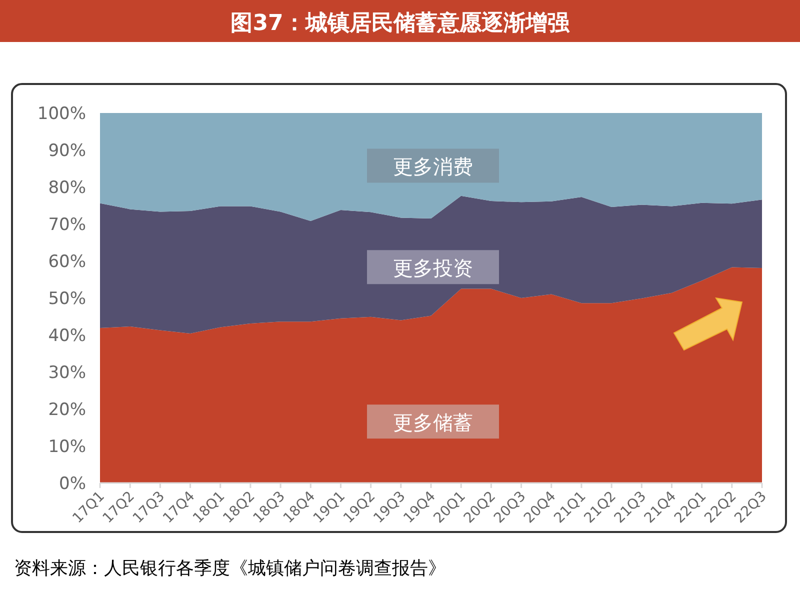 This screenshot has width=800, height=592. I want to click on series-label: 更多投资, so click(433, 268).